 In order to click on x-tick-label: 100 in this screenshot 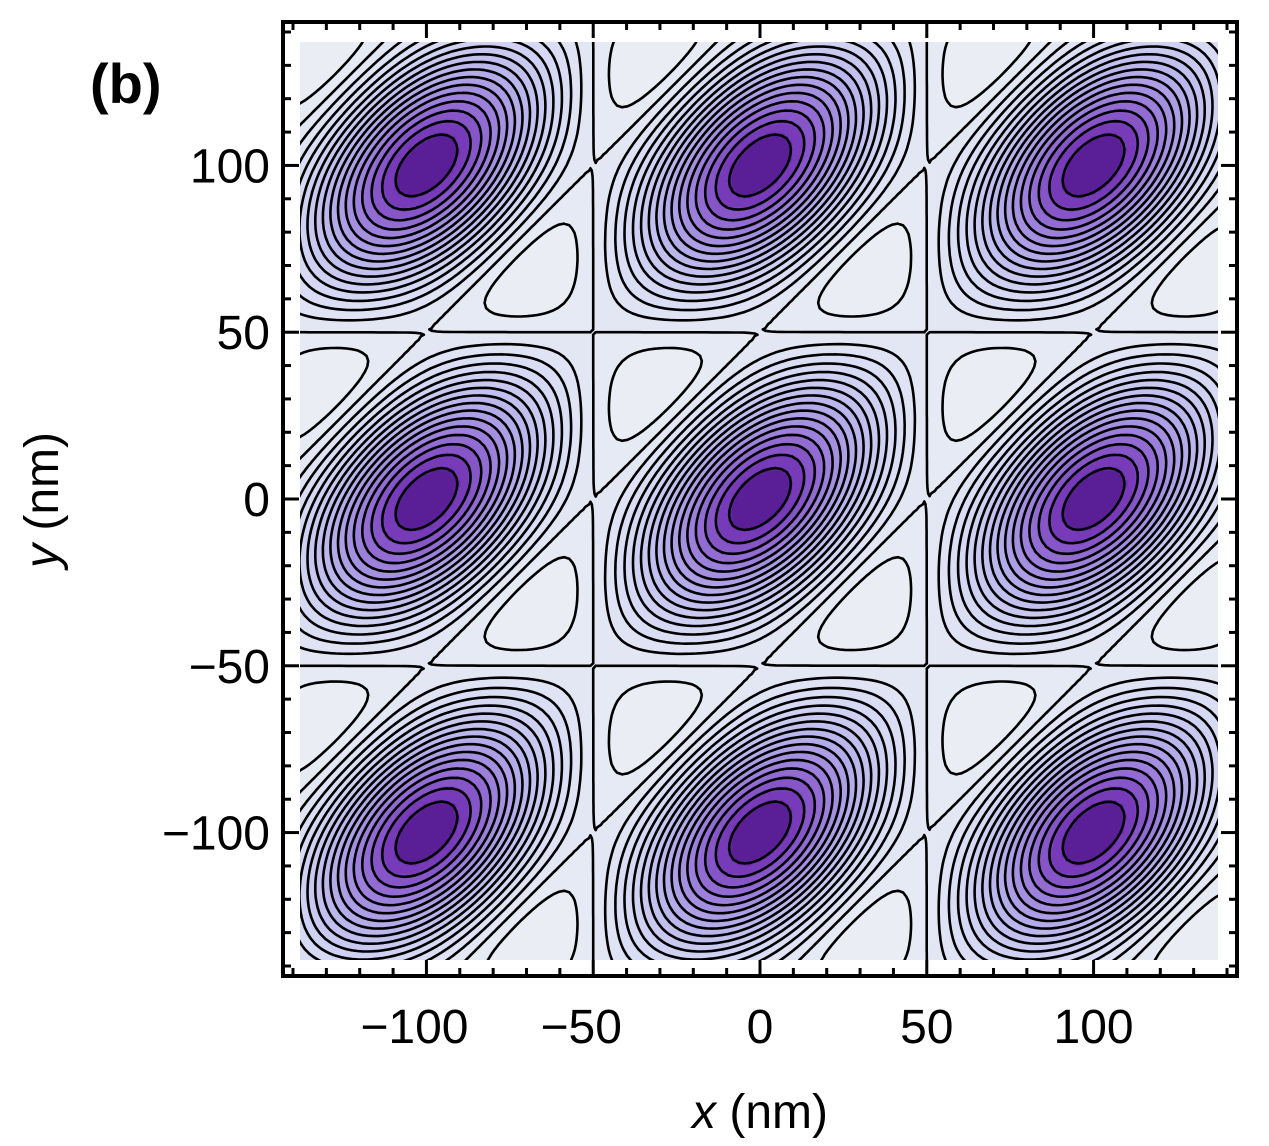, I will do `click(1094, 1027)`.